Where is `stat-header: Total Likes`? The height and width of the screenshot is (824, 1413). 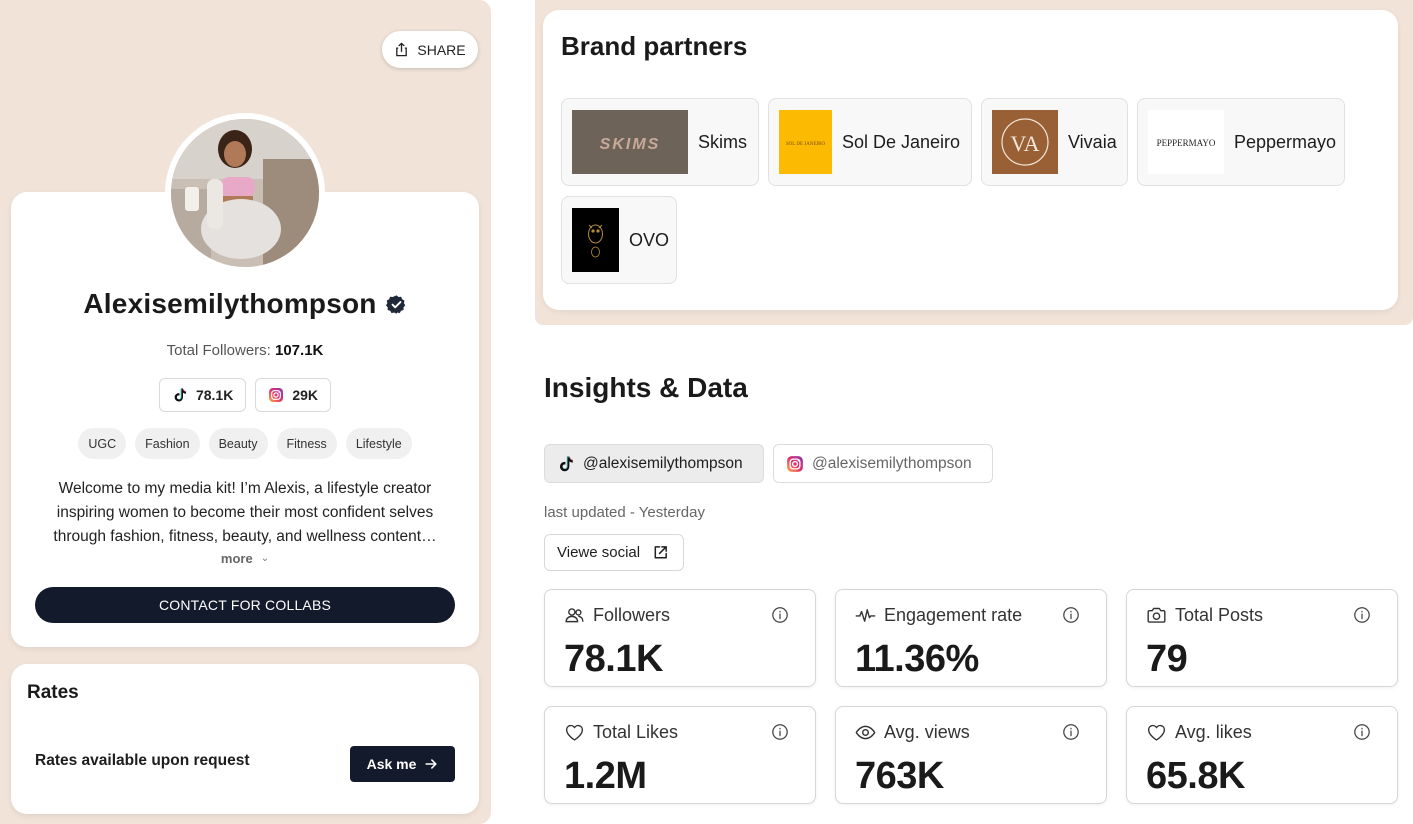
stat-header: Total Likes is located at coordinates (621, 732).